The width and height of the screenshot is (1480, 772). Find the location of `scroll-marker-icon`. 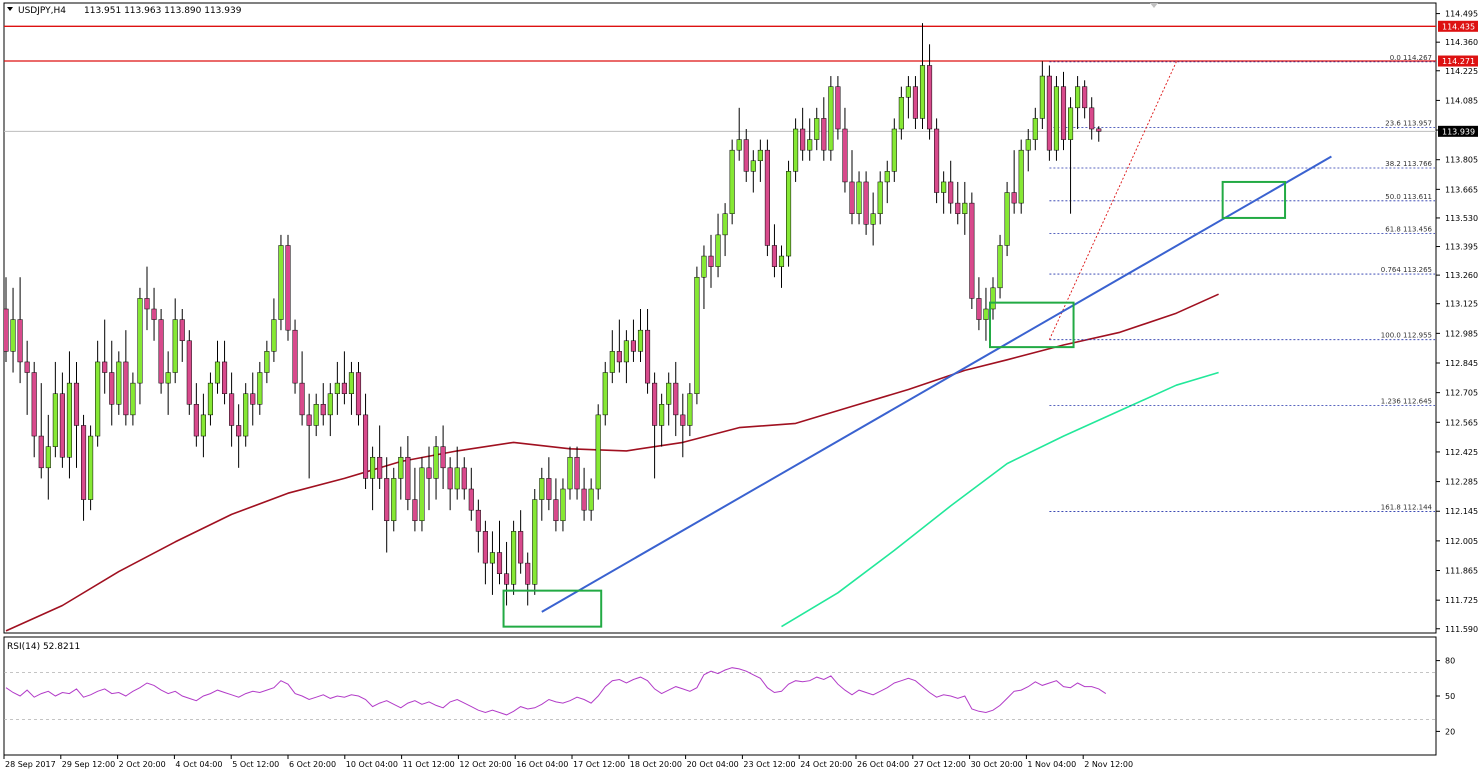

scroll-marker-icon is located at coordinates (1154, 5).